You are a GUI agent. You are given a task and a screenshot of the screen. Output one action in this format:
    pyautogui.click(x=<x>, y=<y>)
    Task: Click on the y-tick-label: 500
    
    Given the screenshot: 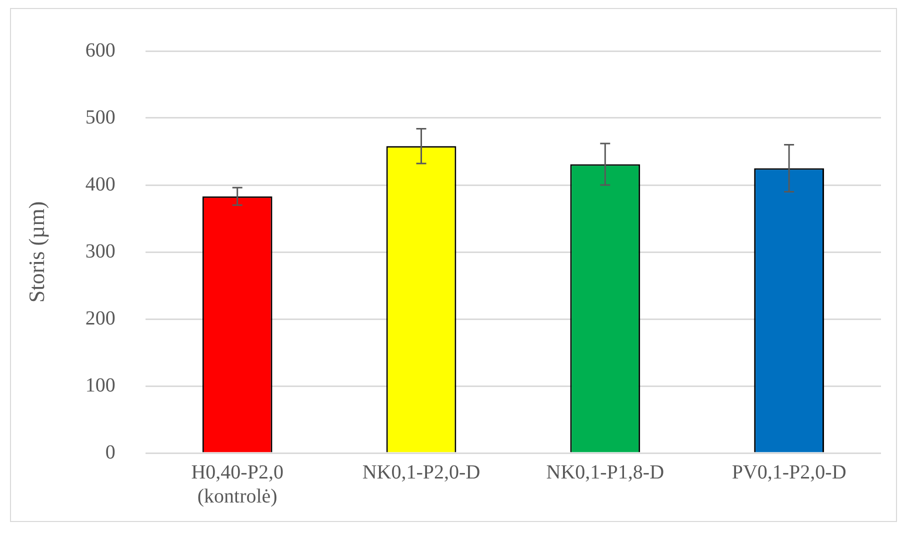 What is the action you would take?
    pyautogui.click(x=100, y=117)
    